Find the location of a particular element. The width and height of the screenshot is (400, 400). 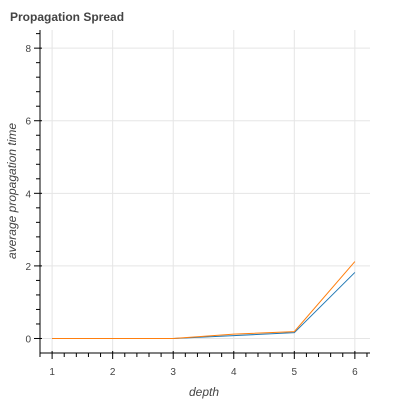

y-tick-label: 8 is located at coordinates (28, 49).